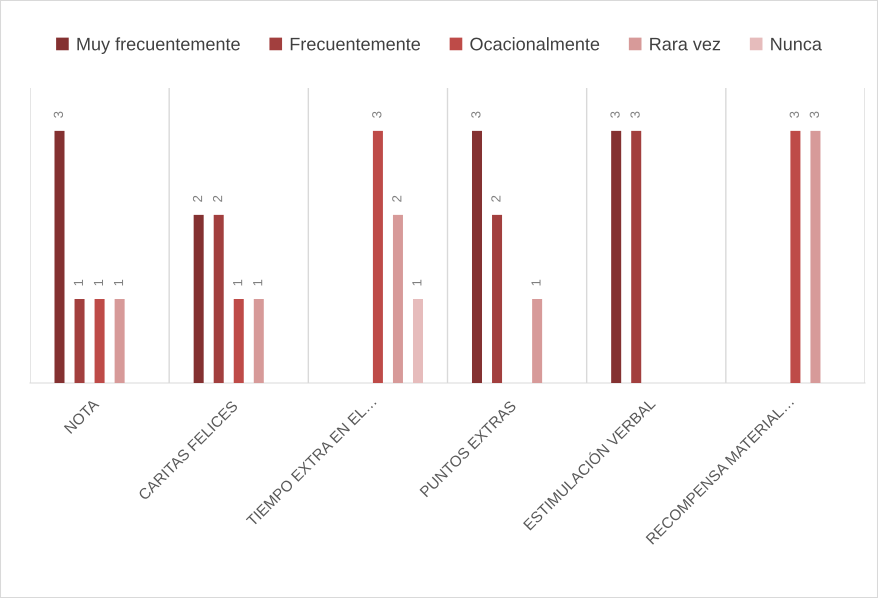 The height and width of the screenshot is (598, 878). What do you see at coordinates (685, 44) in the screenshot?
I see `legend-label: Rara vez` at bounding box center [685, 44].